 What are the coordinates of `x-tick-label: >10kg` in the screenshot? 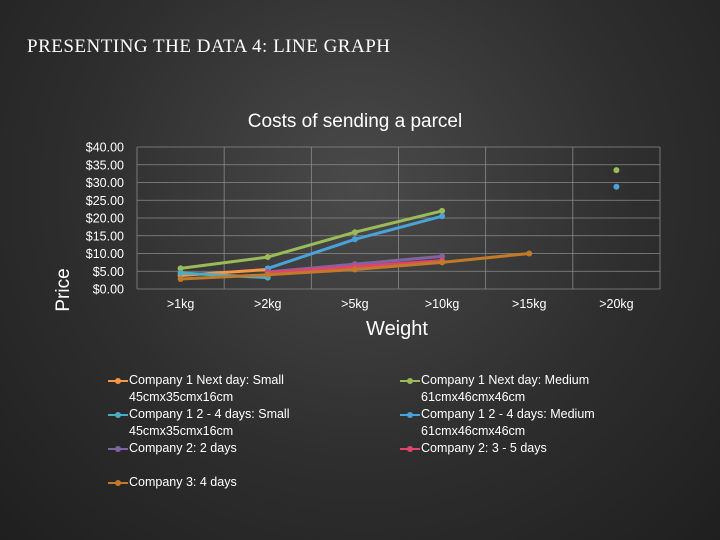 It's located at (442, 304).